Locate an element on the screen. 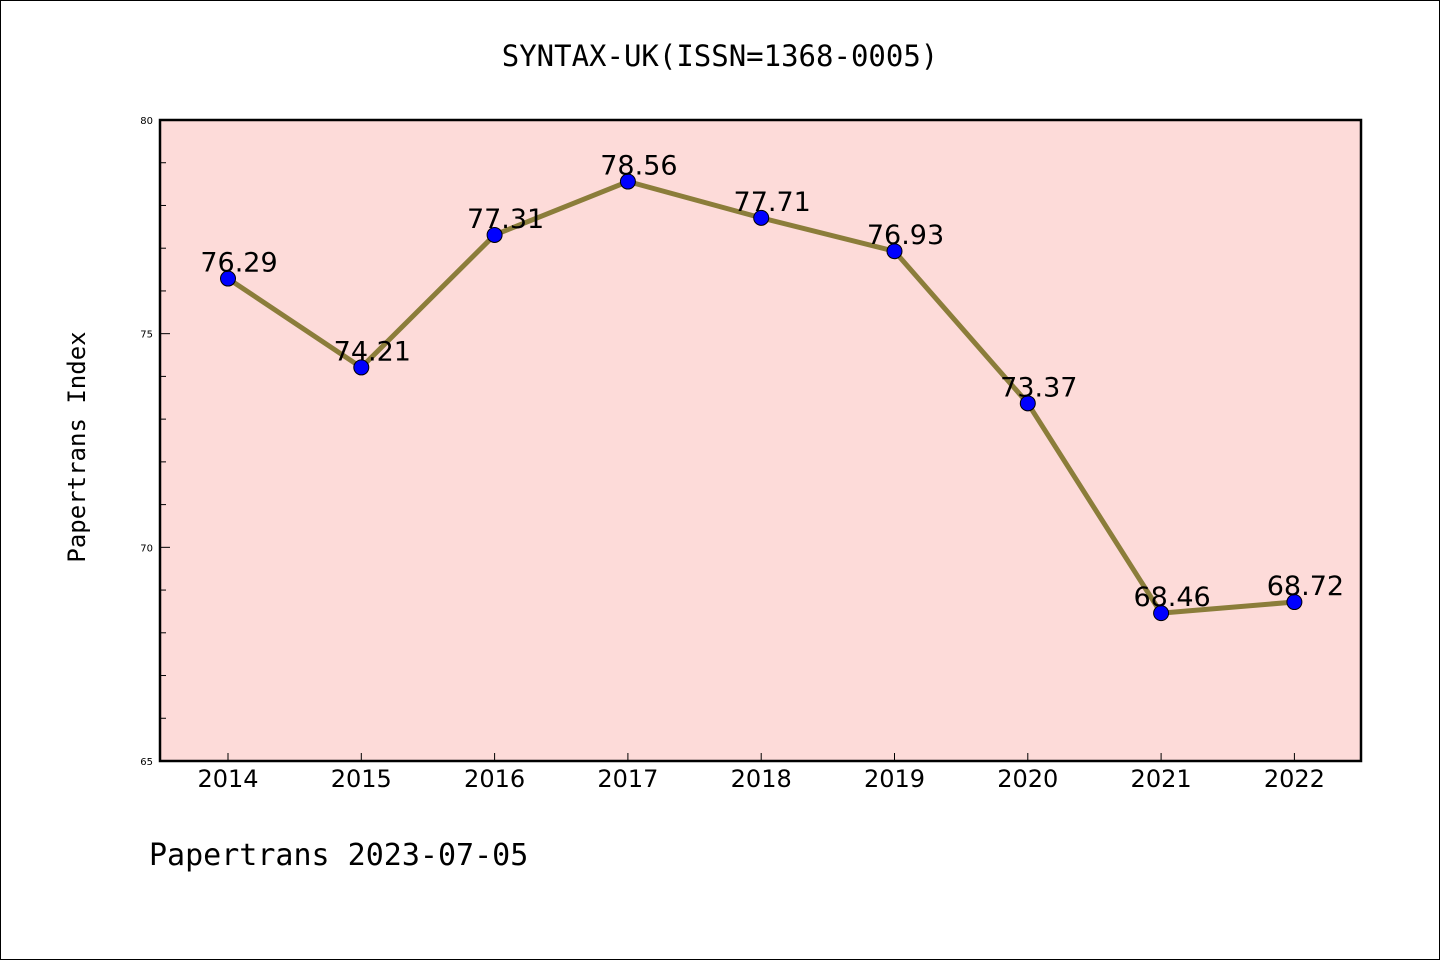  data-label: 74.21 is located at coordinates (372, 351).